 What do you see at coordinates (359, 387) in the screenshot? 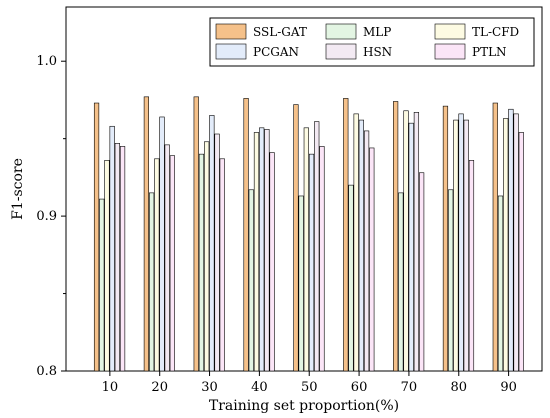
I see `x-tick-label: 60` at bounding box center [359, 387].